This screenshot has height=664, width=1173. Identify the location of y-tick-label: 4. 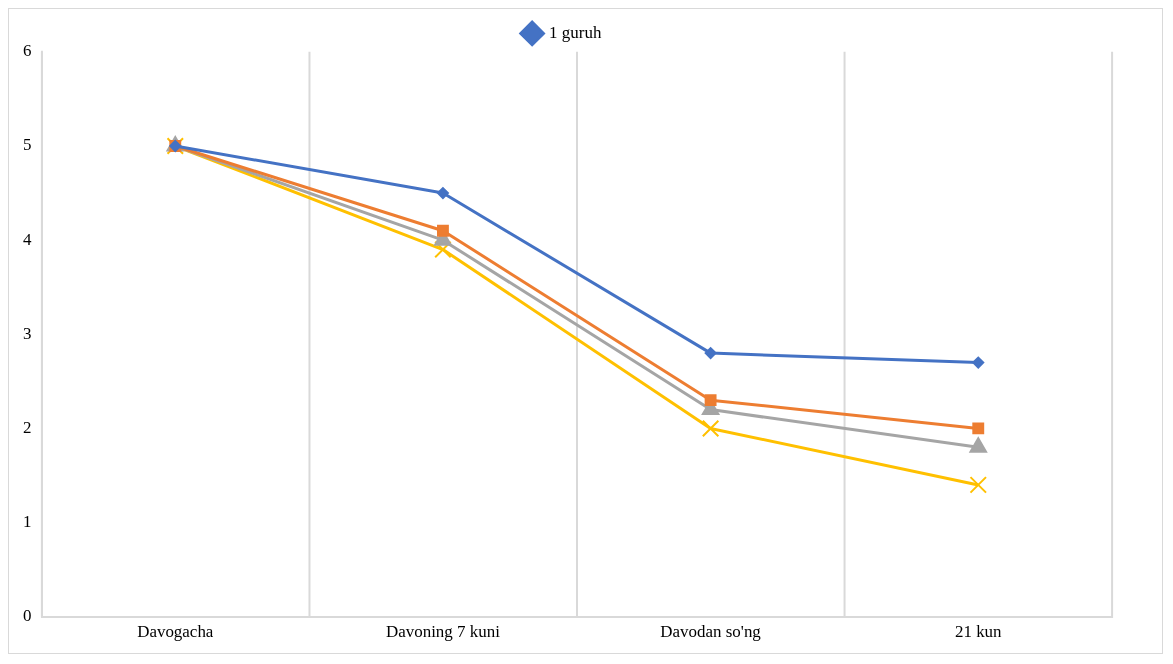
(27, 239).